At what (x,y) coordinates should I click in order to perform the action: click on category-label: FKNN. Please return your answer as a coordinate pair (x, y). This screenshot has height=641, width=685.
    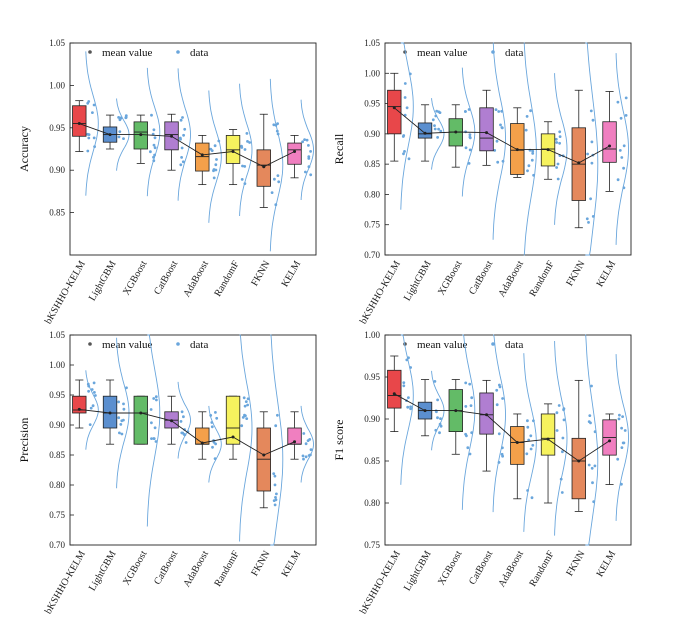
    Looking at the image, I should click on (575, 563).